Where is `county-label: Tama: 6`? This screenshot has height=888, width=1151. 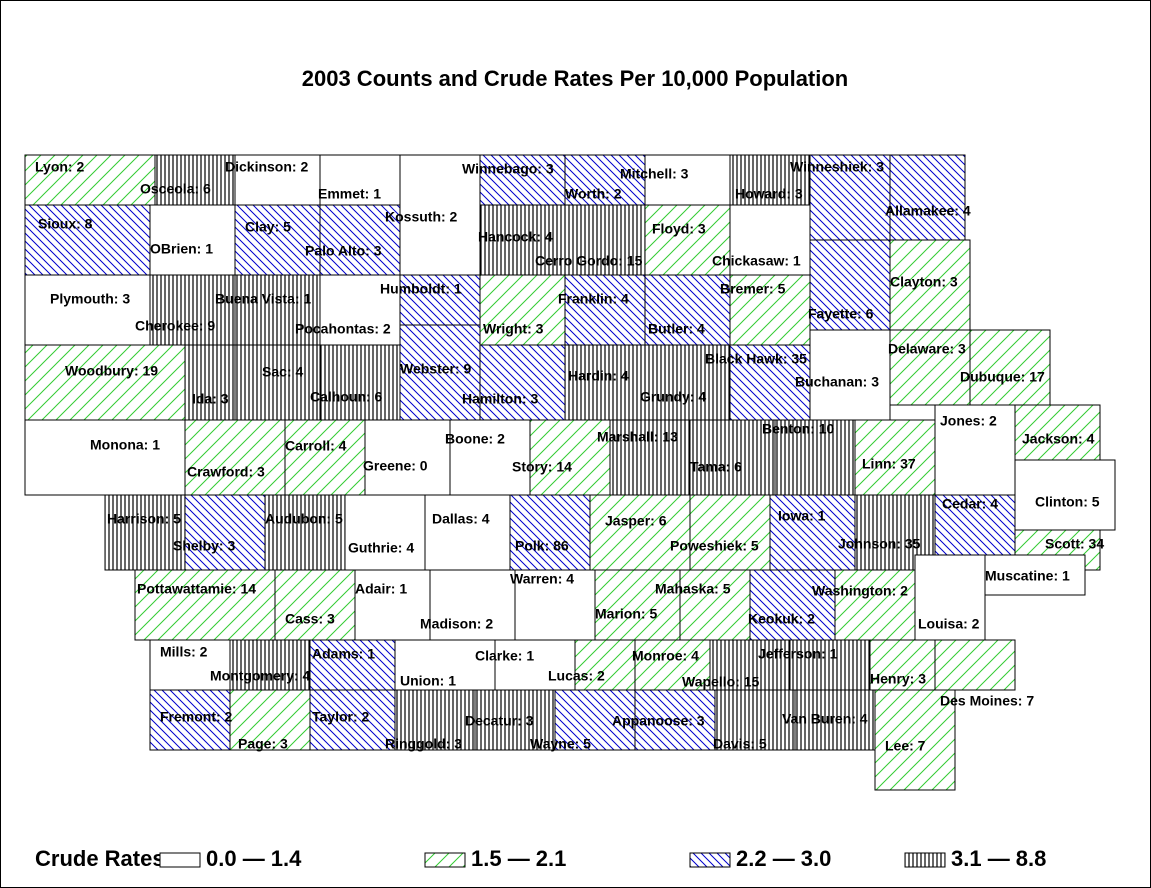 county-label: Tama: 6 is located at coordinates (716, 467).